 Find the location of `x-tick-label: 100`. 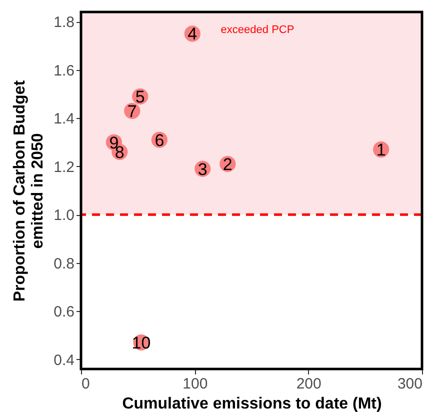

x-tick-label: 100 is located at coordinates (195, 384).